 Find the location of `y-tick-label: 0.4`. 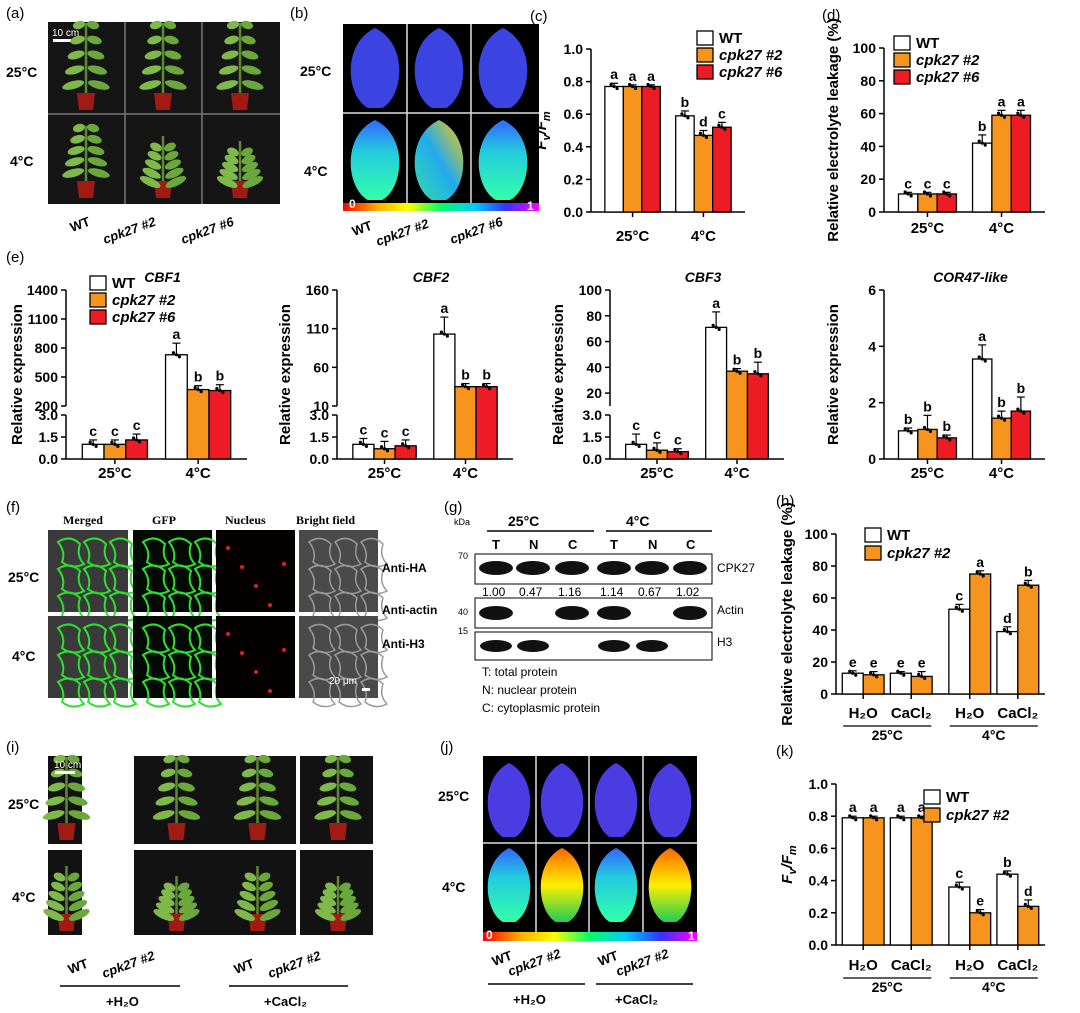

y-tick-label: 0.4 is located at coordinates (819, 881).